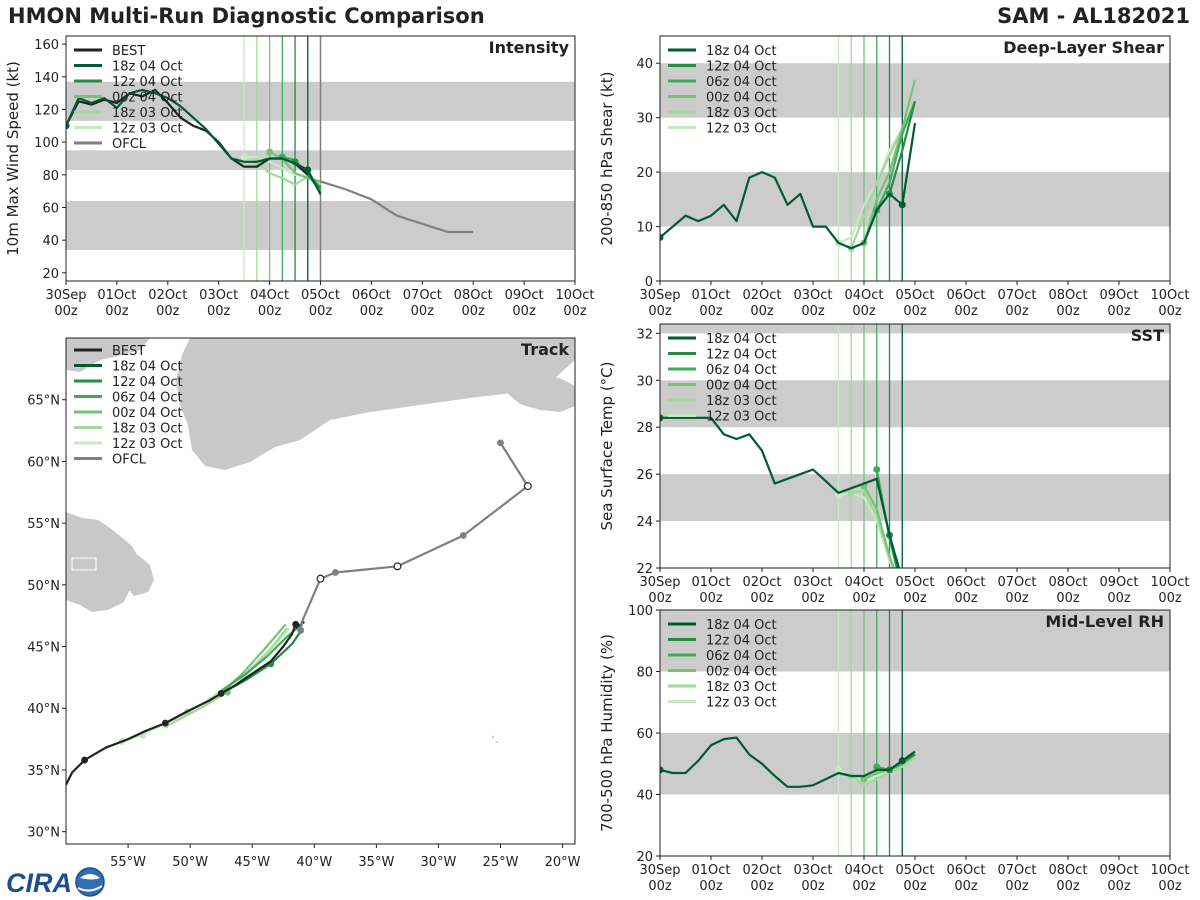  Describe the element at coordinates (46, 45) in the screenshot. I see `y-tick-label: 160` at that location.